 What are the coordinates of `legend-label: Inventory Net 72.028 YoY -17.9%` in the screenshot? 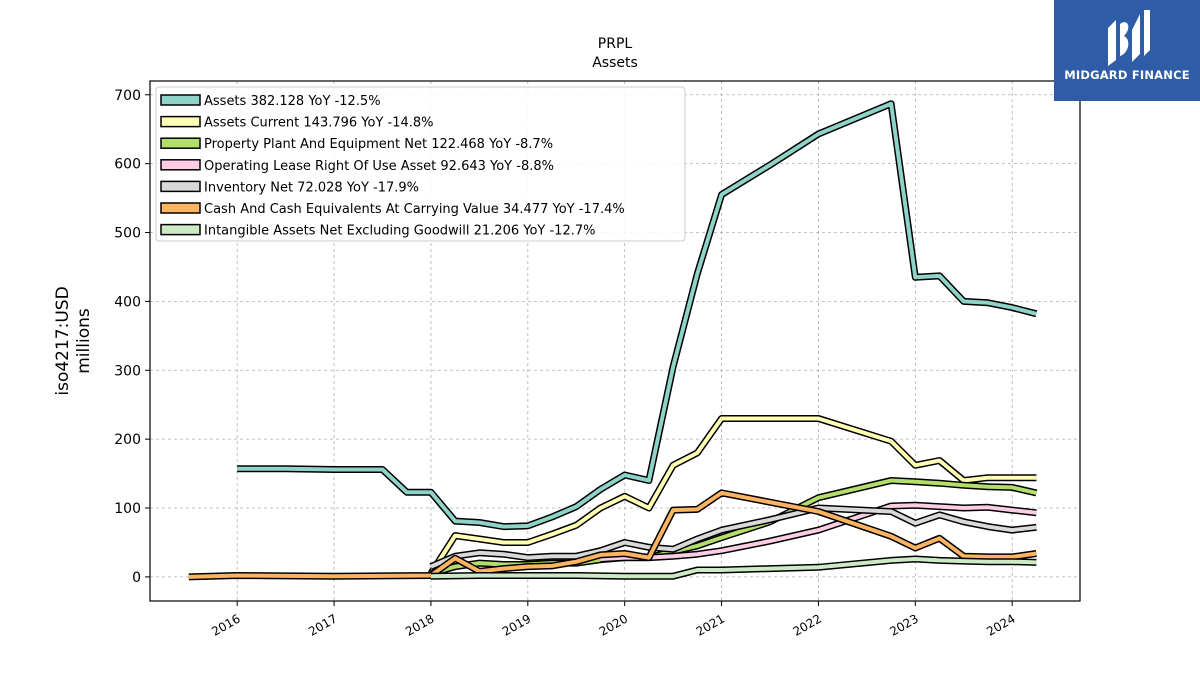 It's located at (311, 187).